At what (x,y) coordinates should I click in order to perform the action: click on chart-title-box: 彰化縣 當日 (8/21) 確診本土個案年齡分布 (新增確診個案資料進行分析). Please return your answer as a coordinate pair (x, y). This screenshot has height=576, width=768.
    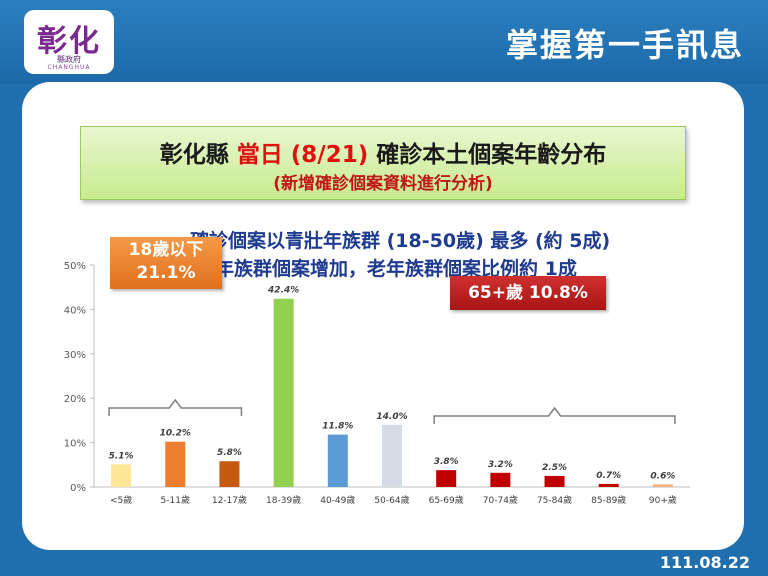
    Looking at the image, I should click on (383, 163).